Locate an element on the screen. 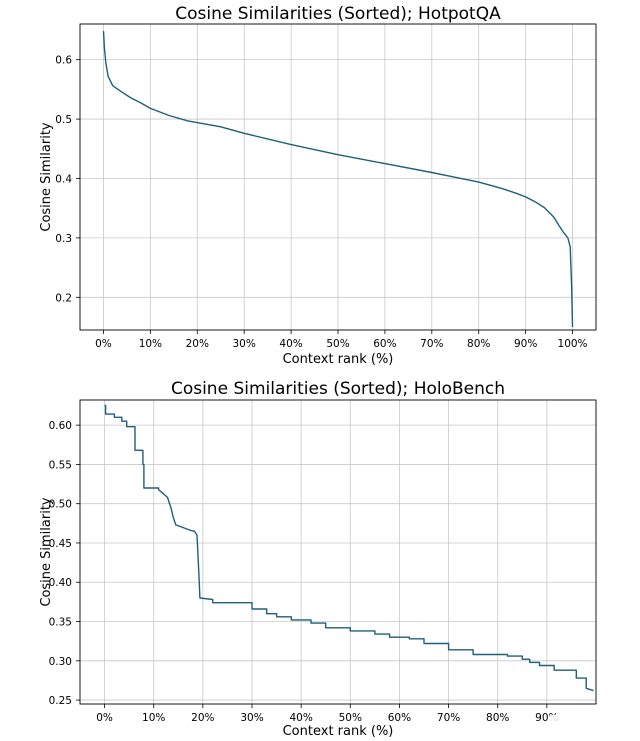  y-tick-label: 0.3 is located at coordinates (63, 239).